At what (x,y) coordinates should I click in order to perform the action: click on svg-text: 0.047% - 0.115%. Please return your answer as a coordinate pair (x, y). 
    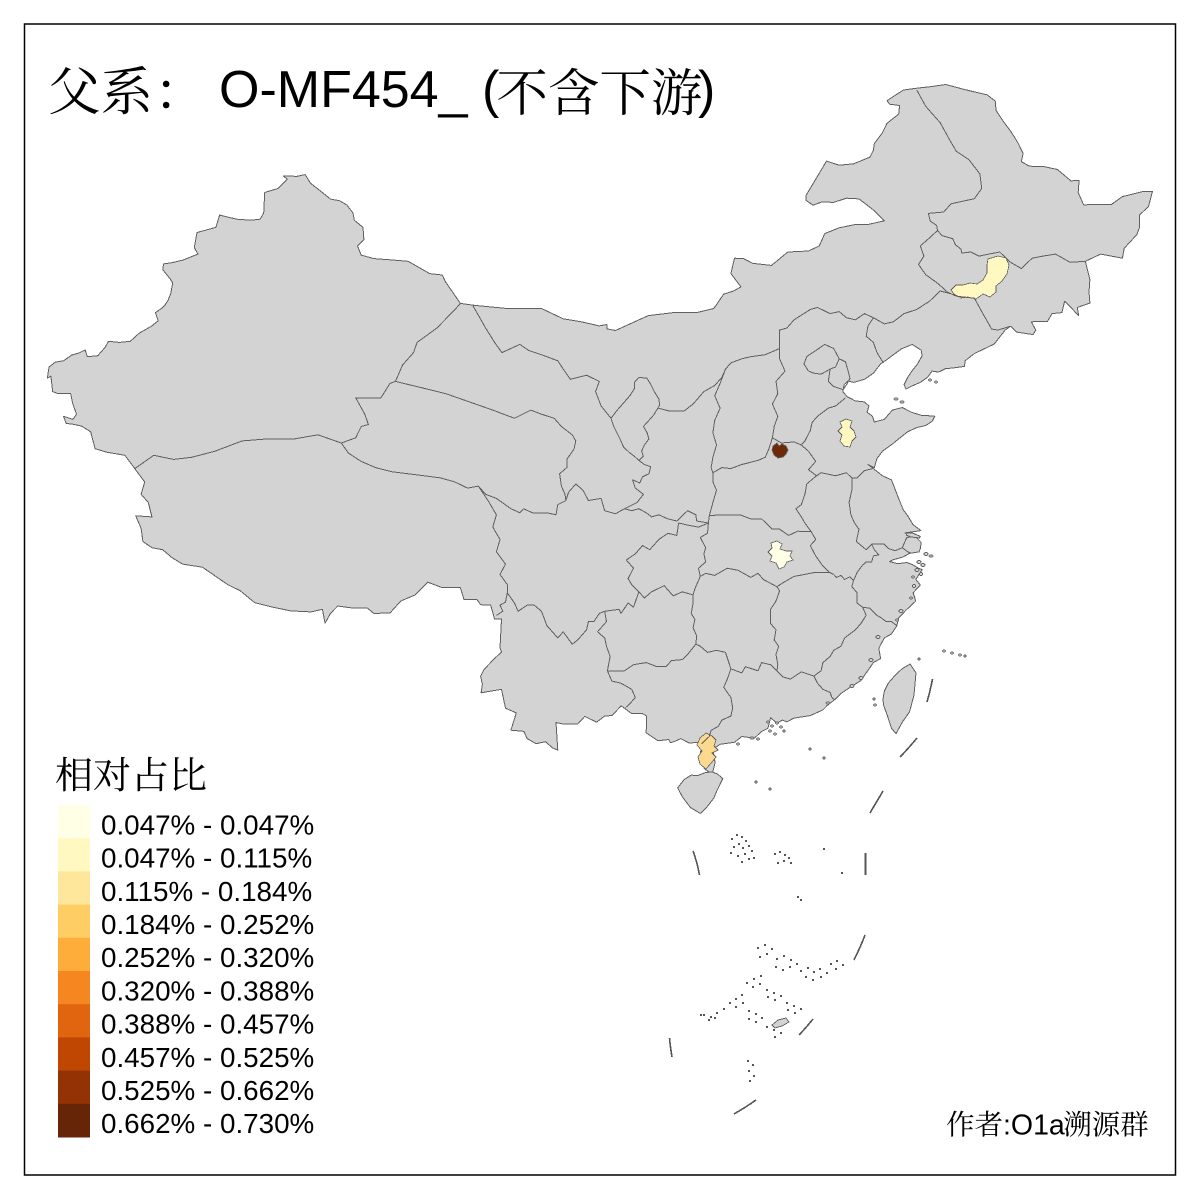
    Looking at the image, I should click on (206, 858).